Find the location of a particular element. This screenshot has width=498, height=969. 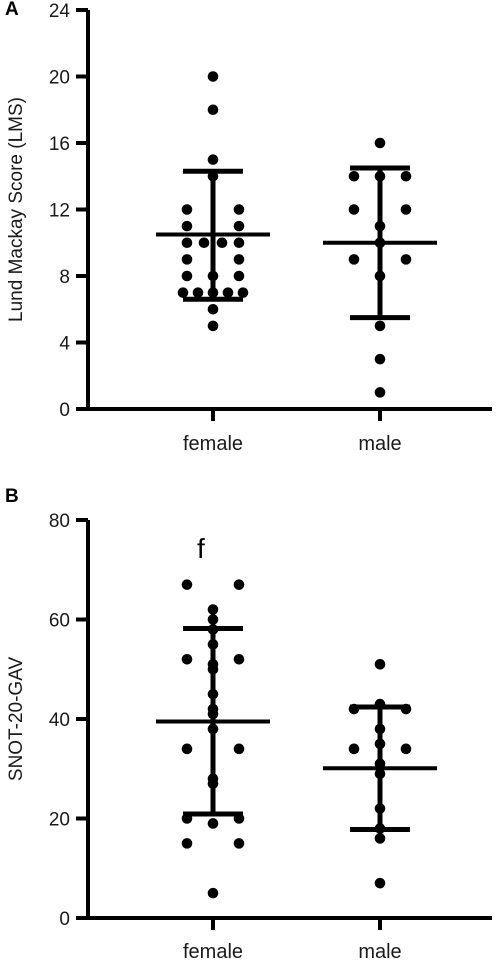

y-tick-label: 60 is located at coordinates (59, 621).